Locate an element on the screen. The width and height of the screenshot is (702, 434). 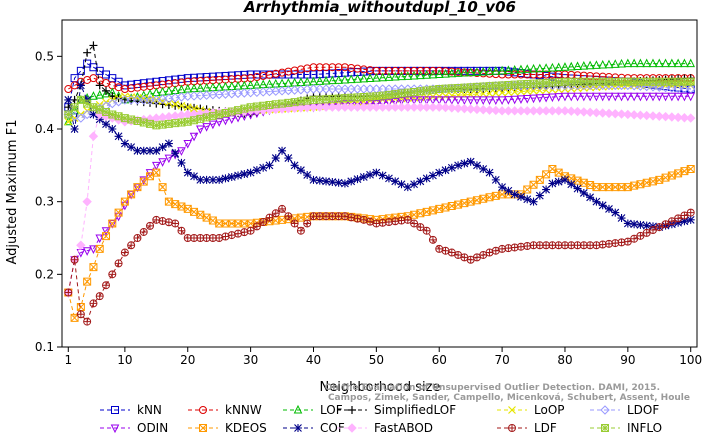
legend-item: COF is located at coordinates (314, 427).